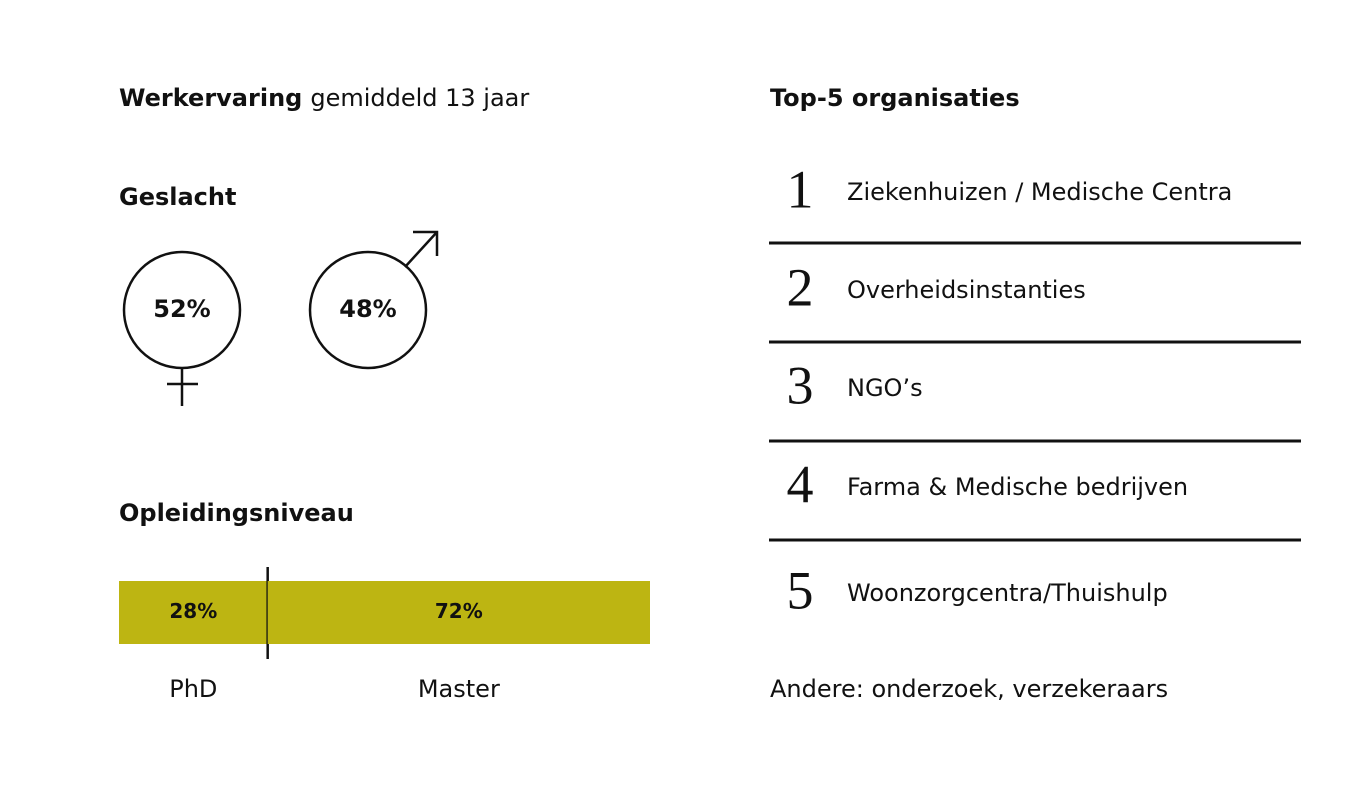  I want to click on segment-name: PhD, so click(193, 689).